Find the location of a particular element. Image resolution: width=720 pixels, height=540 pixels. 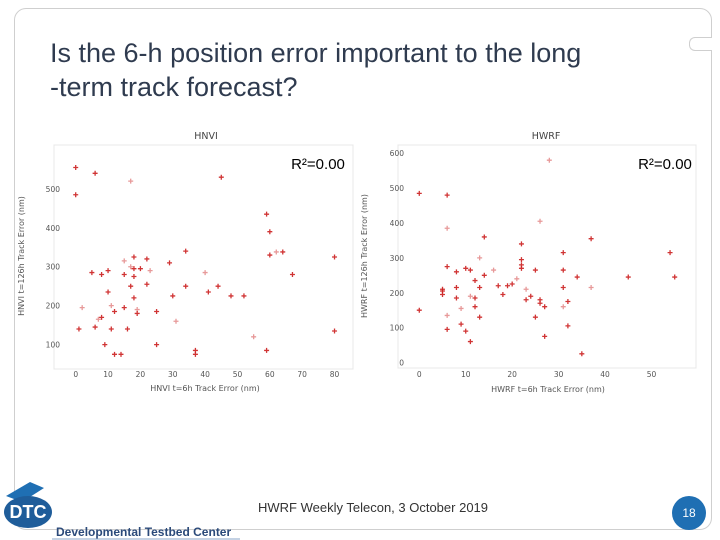

chart-hwrf-r2-annotation: R²=0.00 is located at coordinates (665, 164).